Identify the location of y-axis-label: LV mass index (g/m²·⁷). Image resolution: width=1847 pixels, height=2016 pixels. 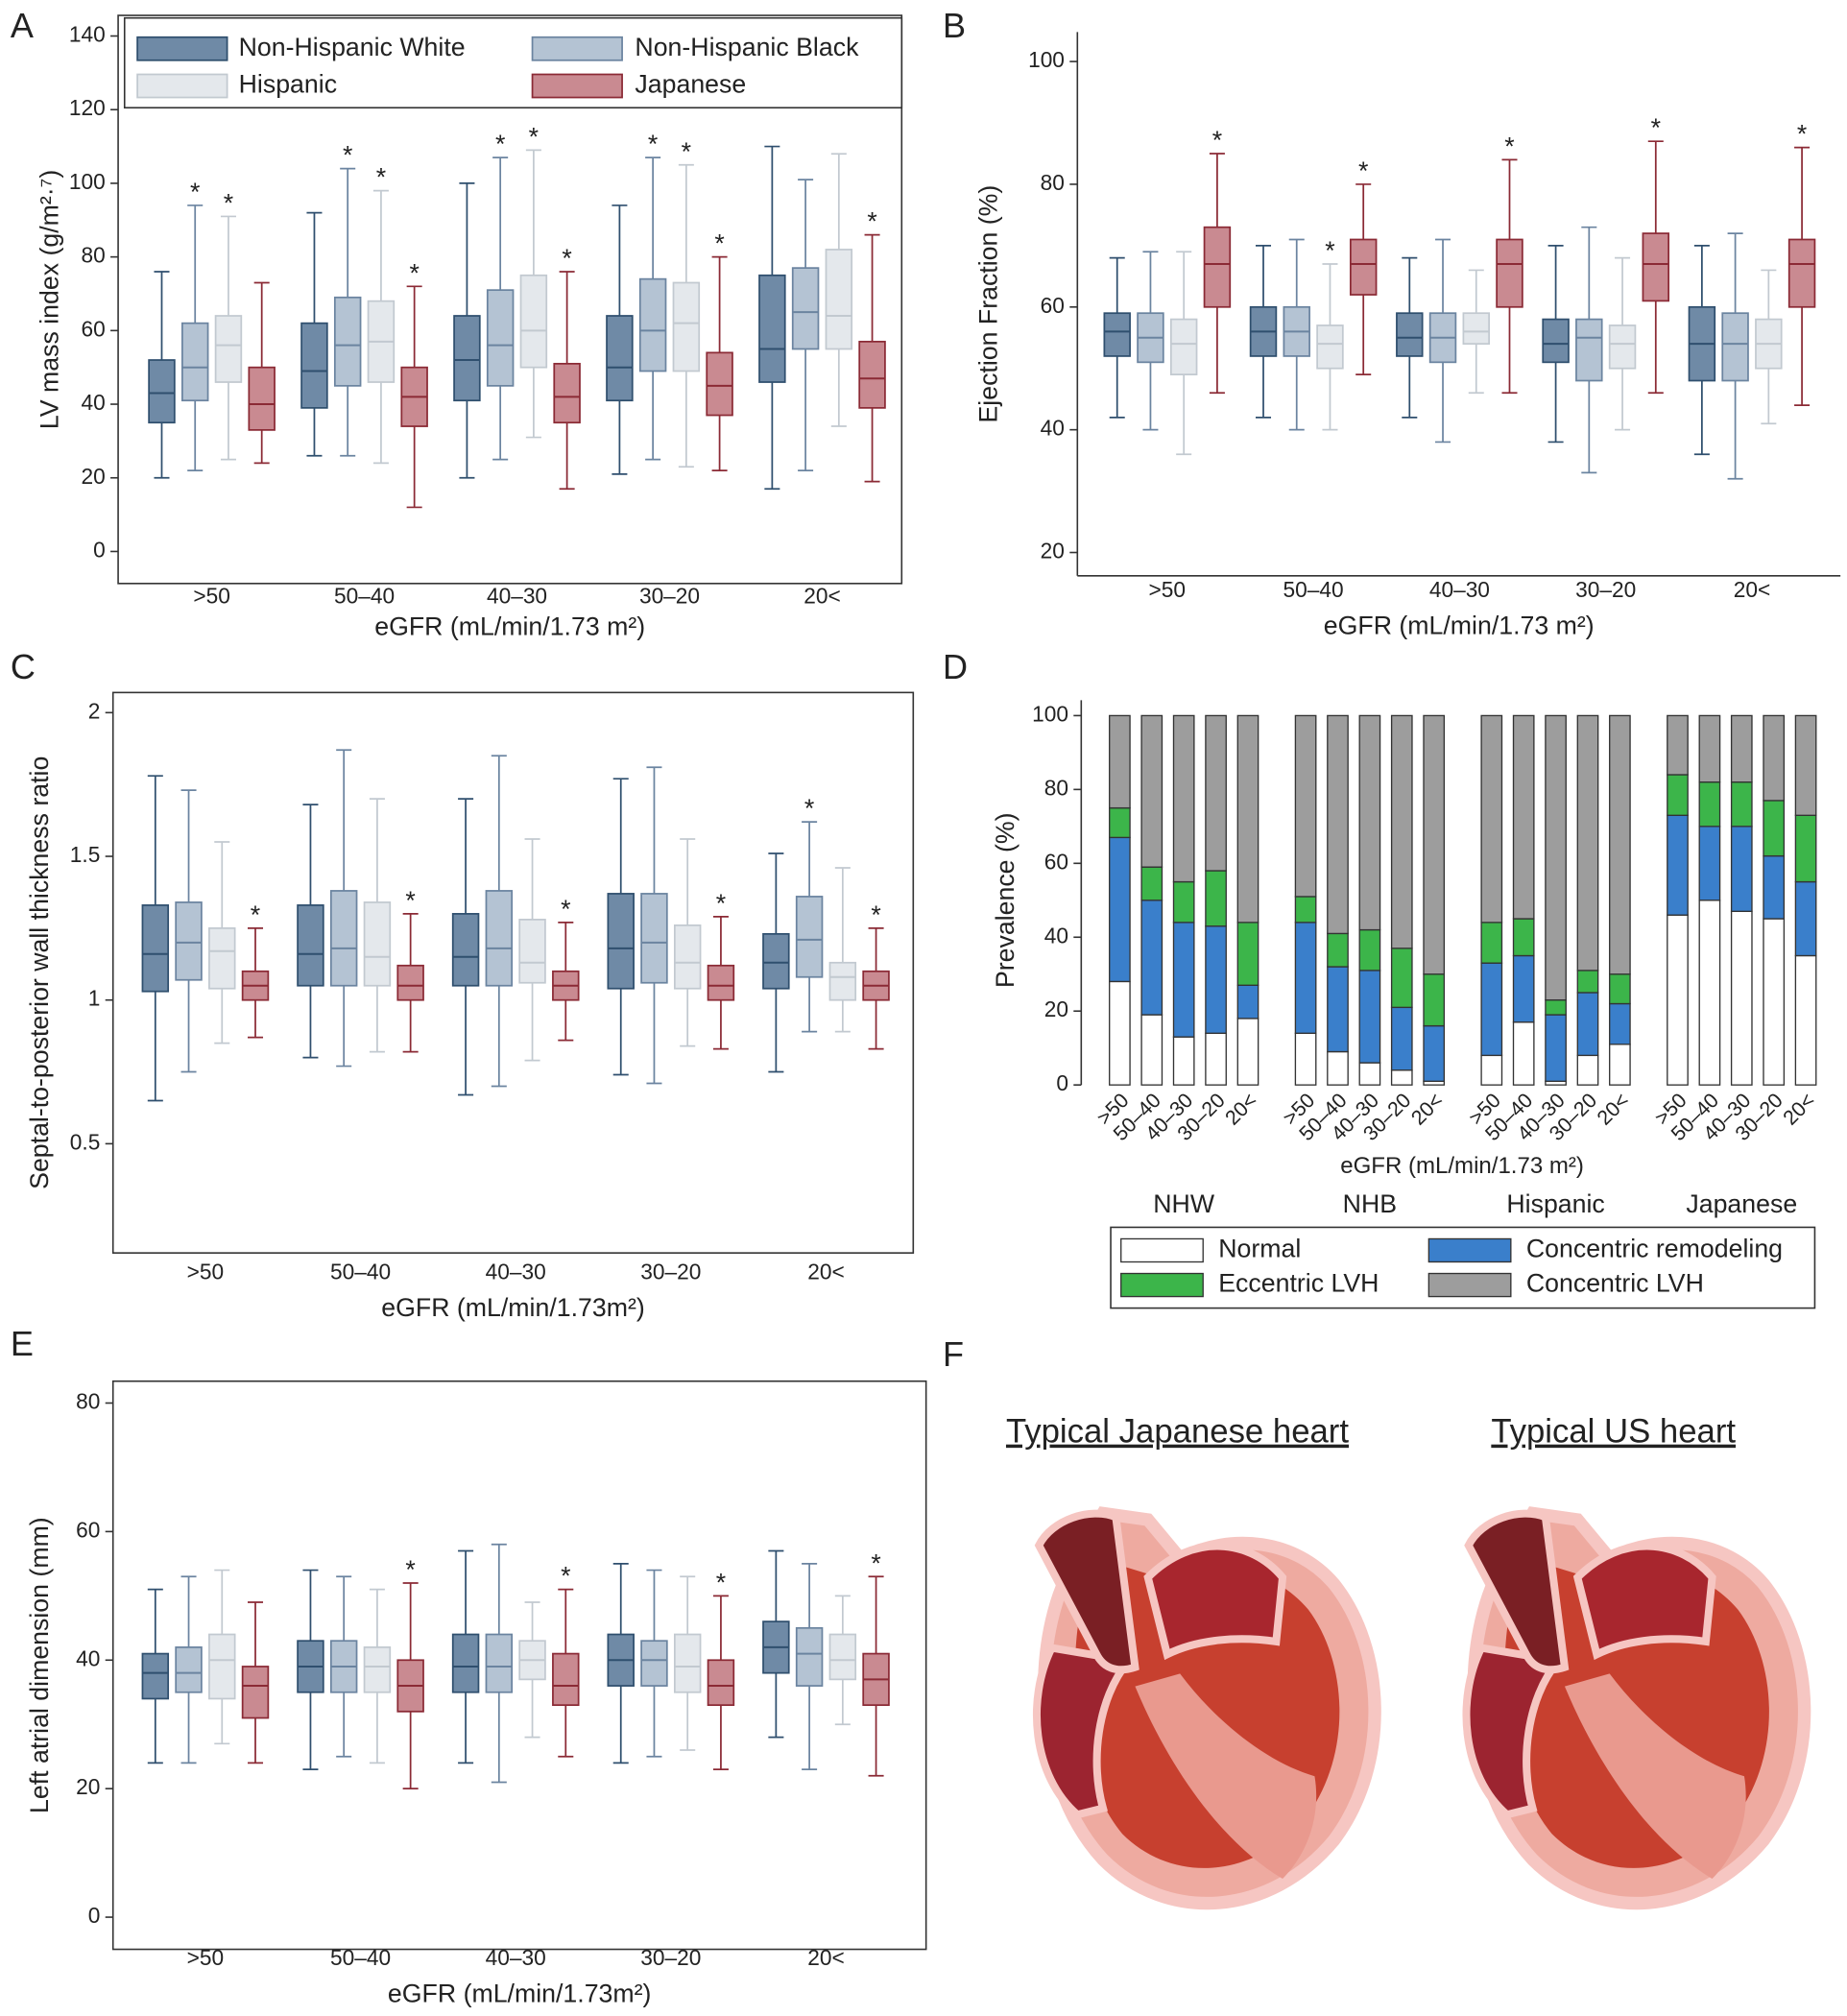
(50, 299).